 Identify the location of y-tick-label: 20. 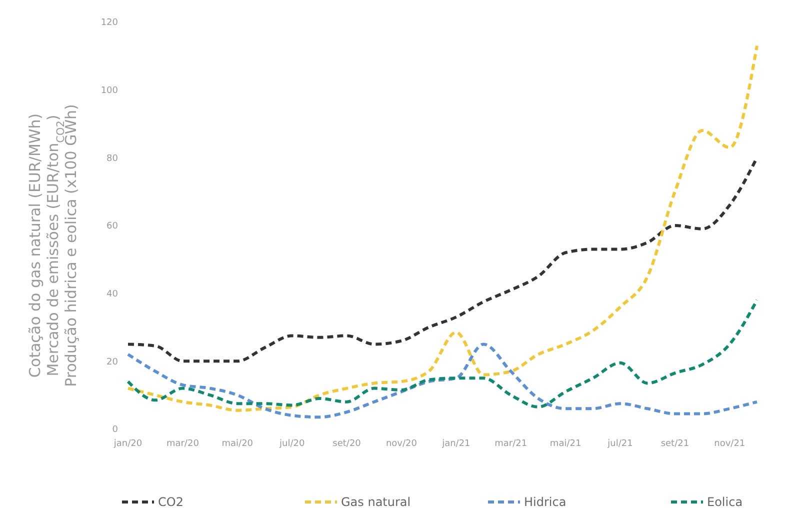
(112, 362).